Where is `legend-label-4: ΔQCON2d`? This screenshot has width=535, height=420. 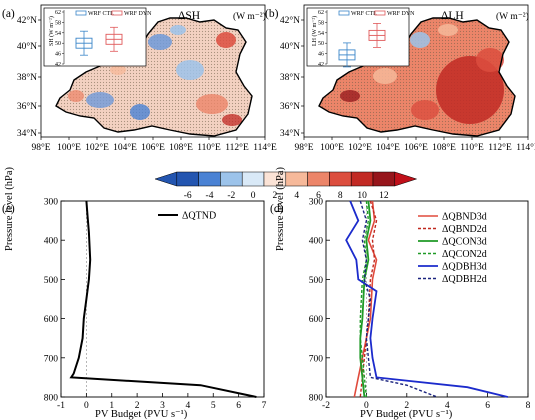 legend-label-4: ΔQCON2d is located at coordinates (464, 254).